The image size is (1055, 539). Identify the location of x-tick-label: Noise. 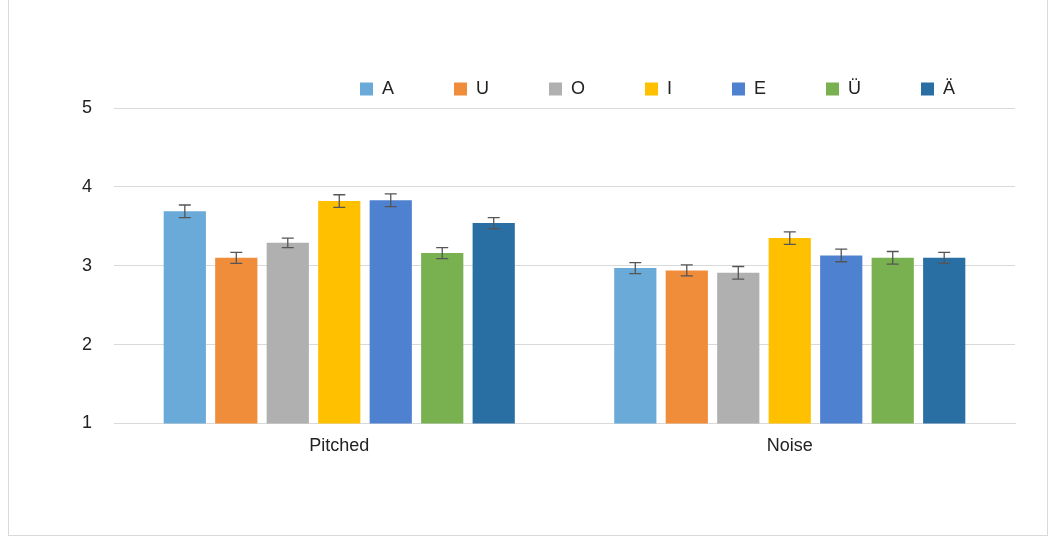
(789, 445).